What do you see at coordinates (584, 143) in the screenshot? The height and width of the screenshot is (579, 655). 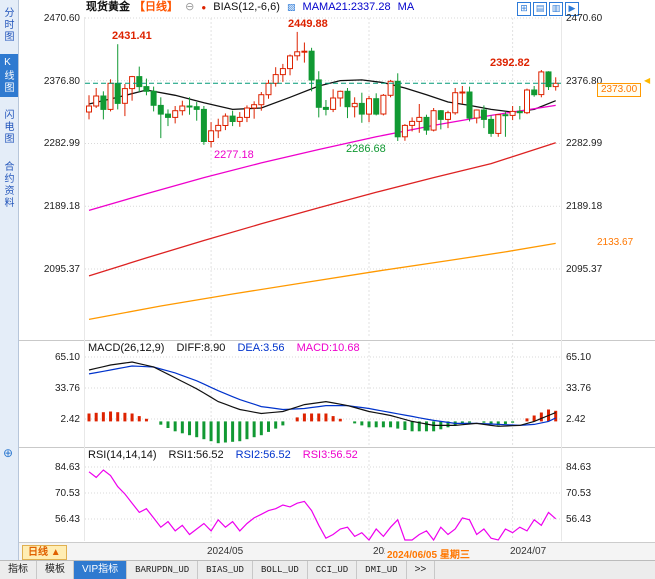 I see `price-axis-right-label: 2282.99` at bounding box center [584, 143].